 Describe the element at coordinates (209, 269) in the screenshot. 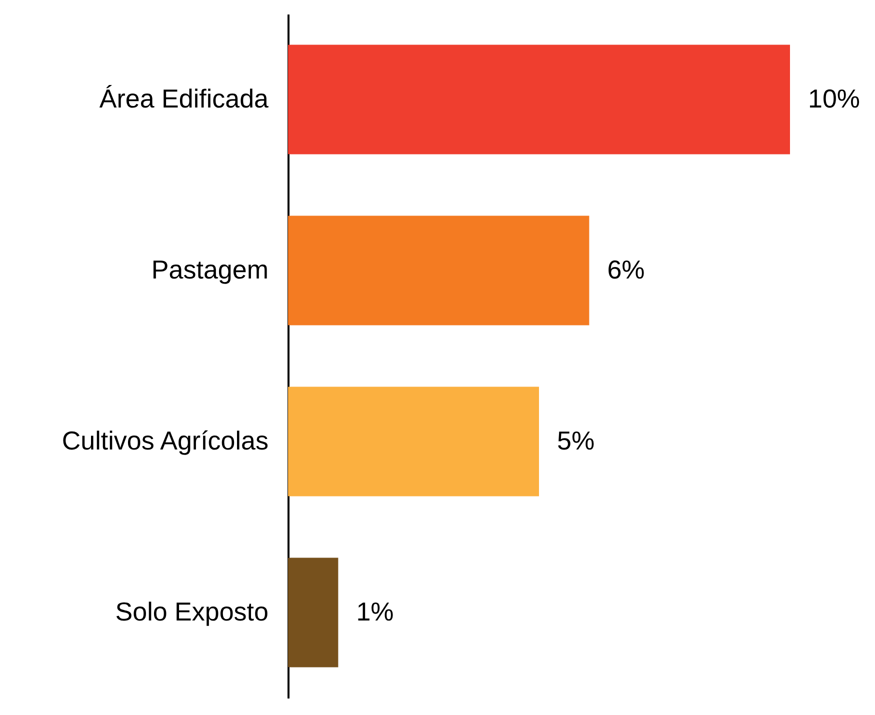

I see `y-tick-label: Pastagem` at that location.